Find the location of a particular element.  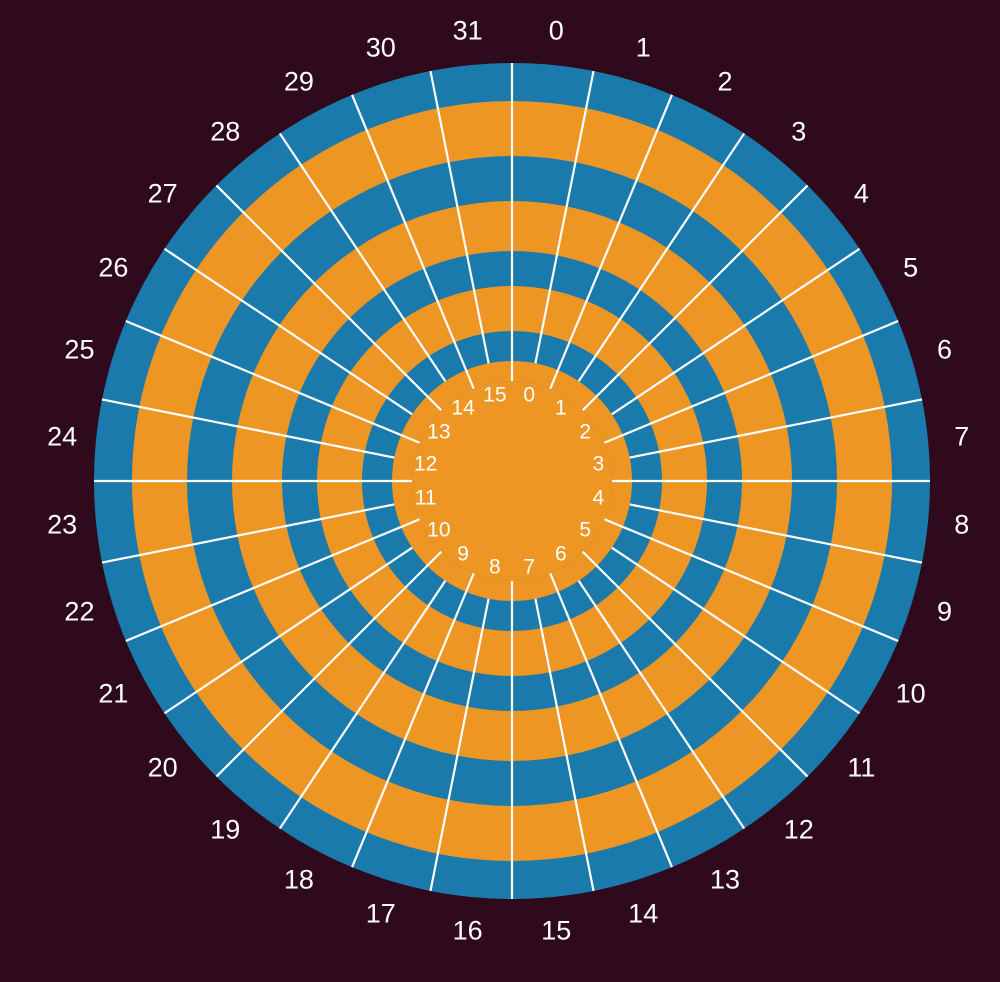

outer-sector-label-21: 21 is located at coordinates (113, 693).